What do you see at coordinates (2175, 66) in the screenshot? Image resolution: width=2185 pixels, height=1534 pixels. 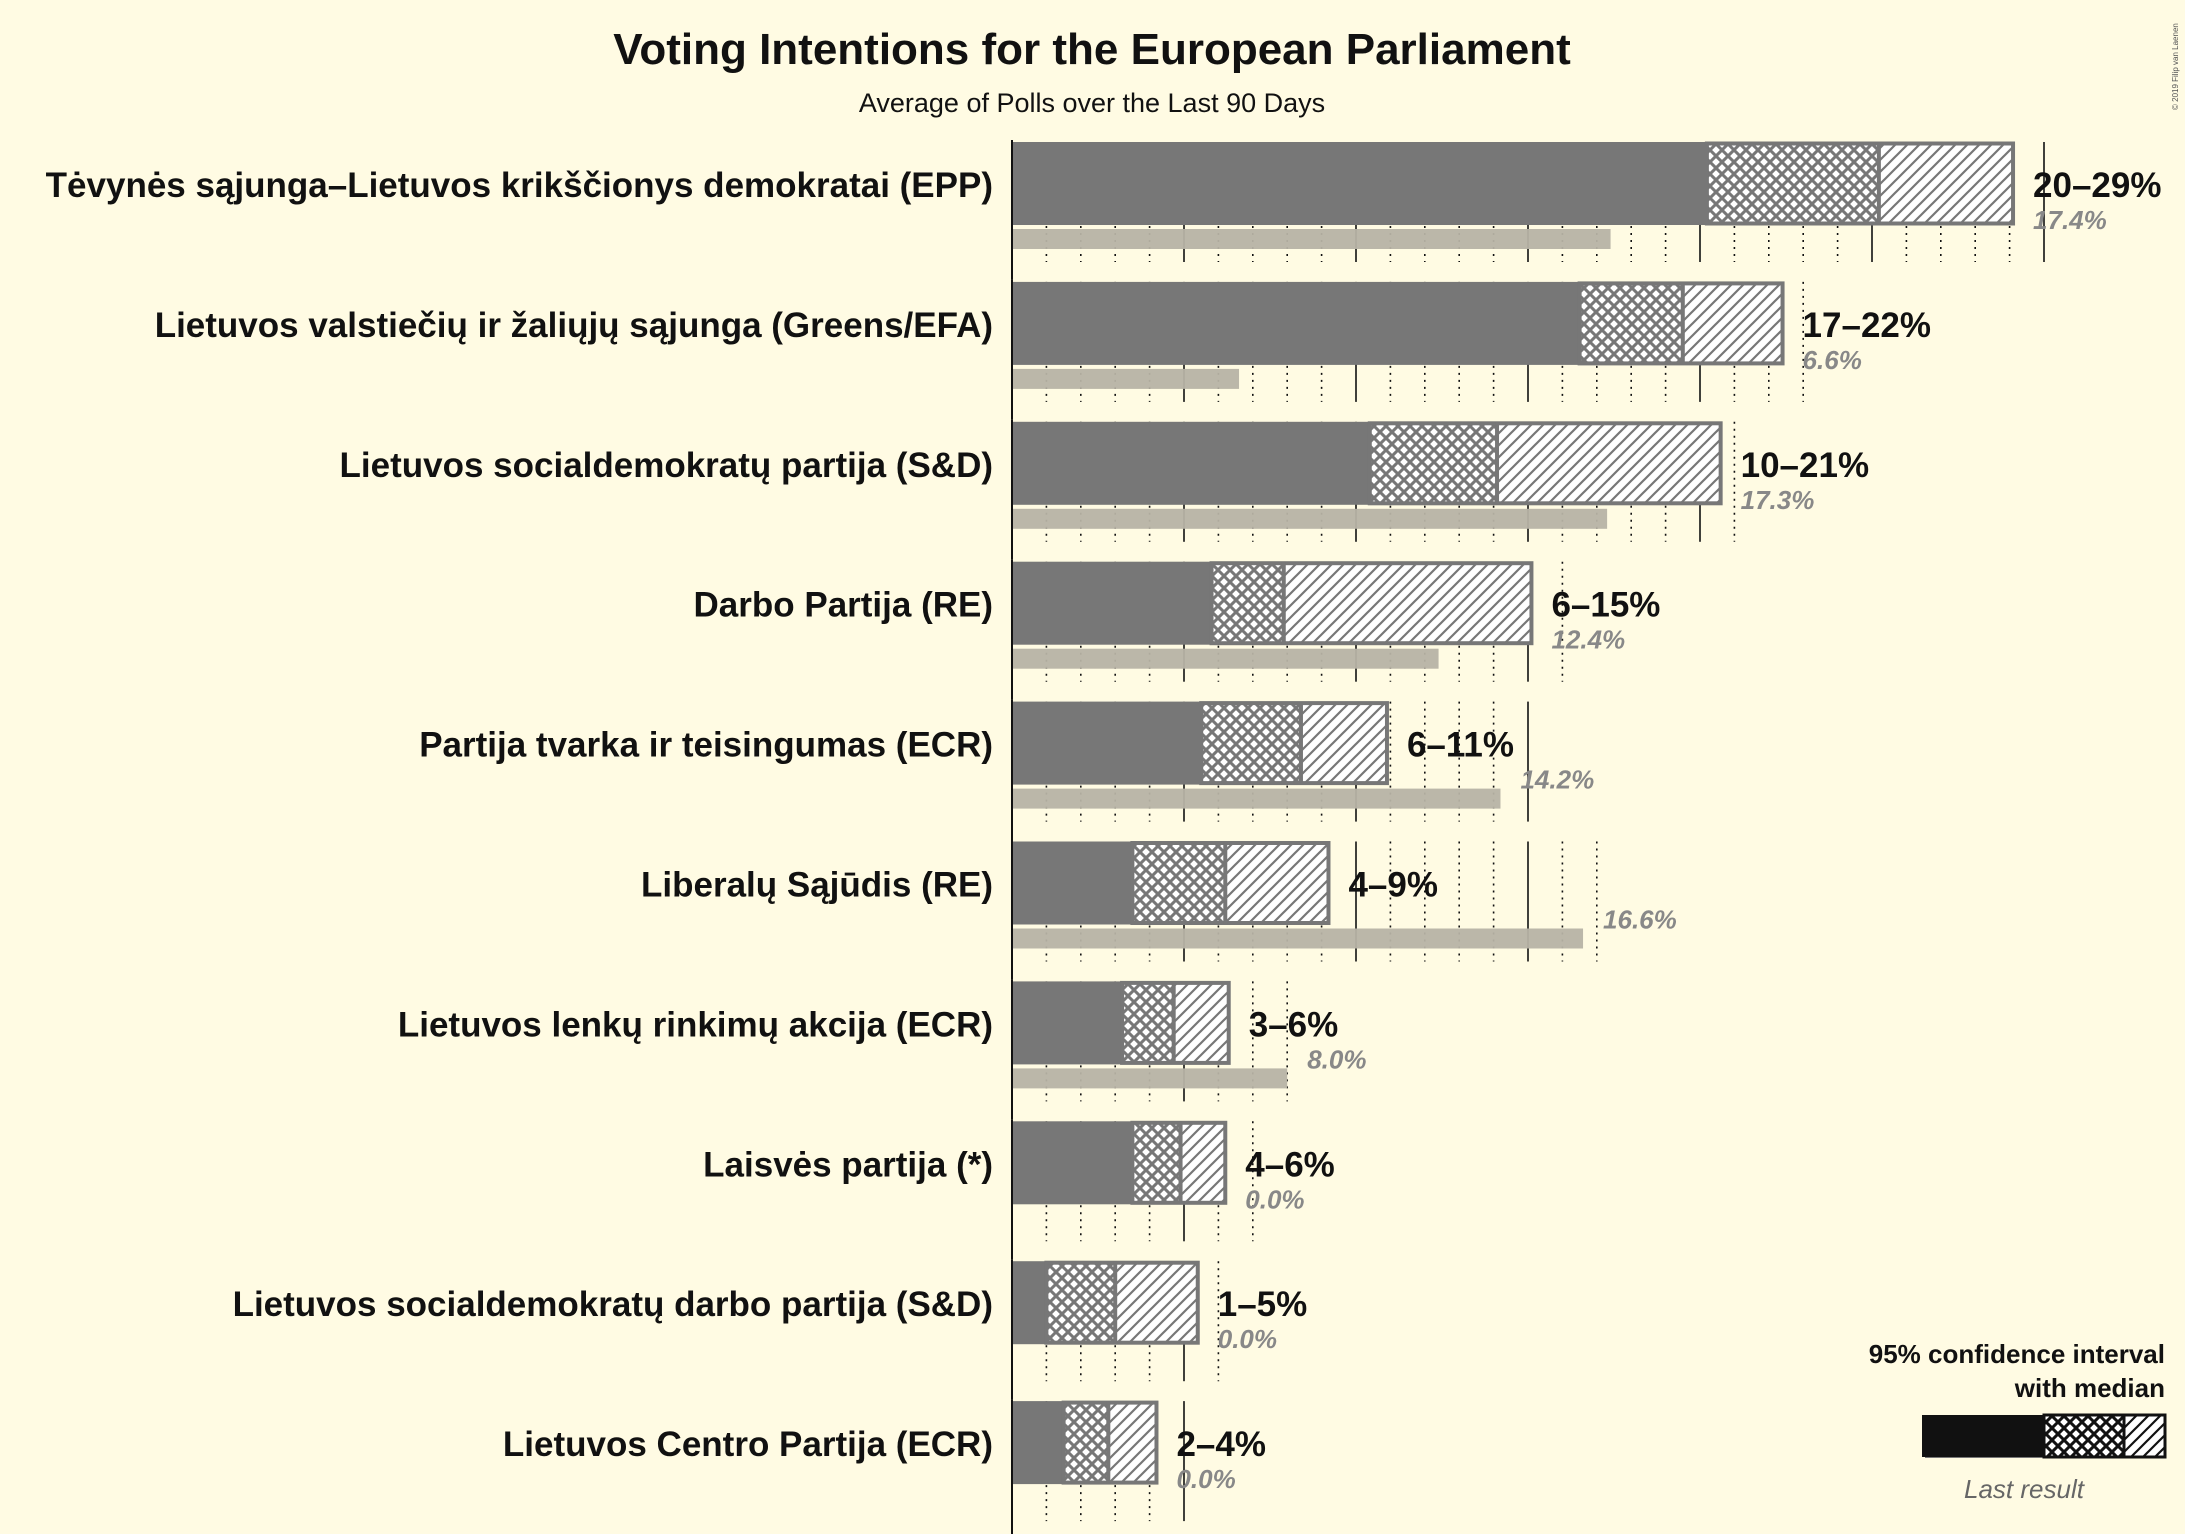 I see `copyright: © 2019 Filip van Laenen` at bounding box center [2175, 66].